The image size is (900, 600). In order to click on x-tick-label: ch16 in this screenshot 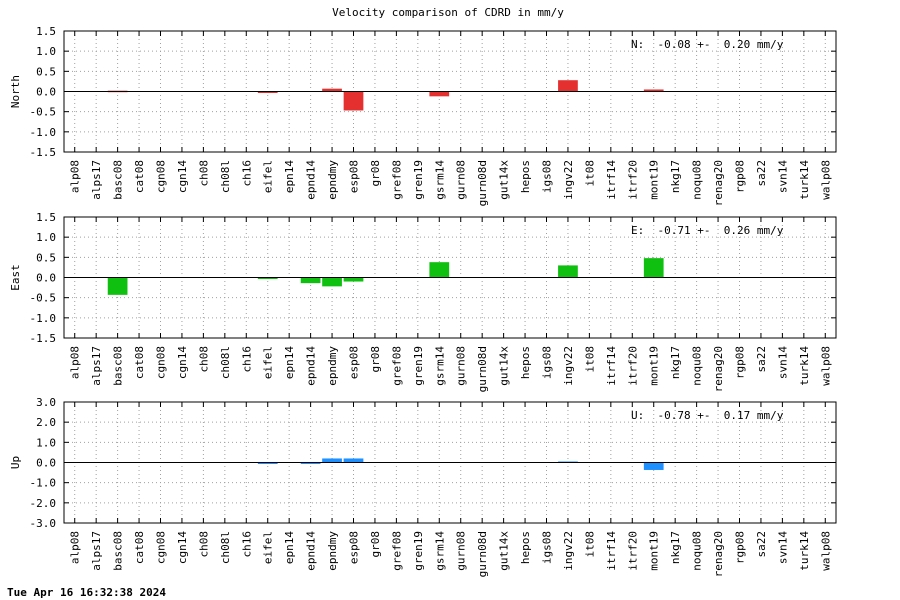, I will do `click(246, 544)`.